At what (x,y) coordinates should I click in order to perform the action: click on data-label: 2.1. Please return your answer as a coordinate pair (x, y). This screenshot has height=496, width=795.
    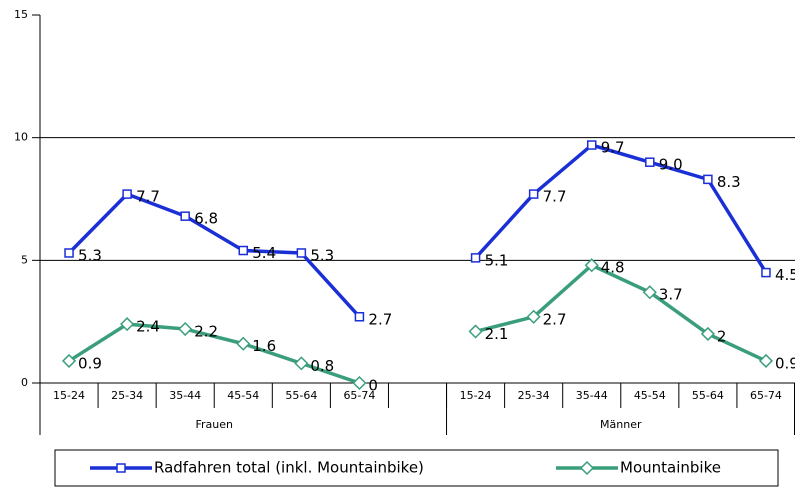
    Looking at the image, I should click on (497, 334).